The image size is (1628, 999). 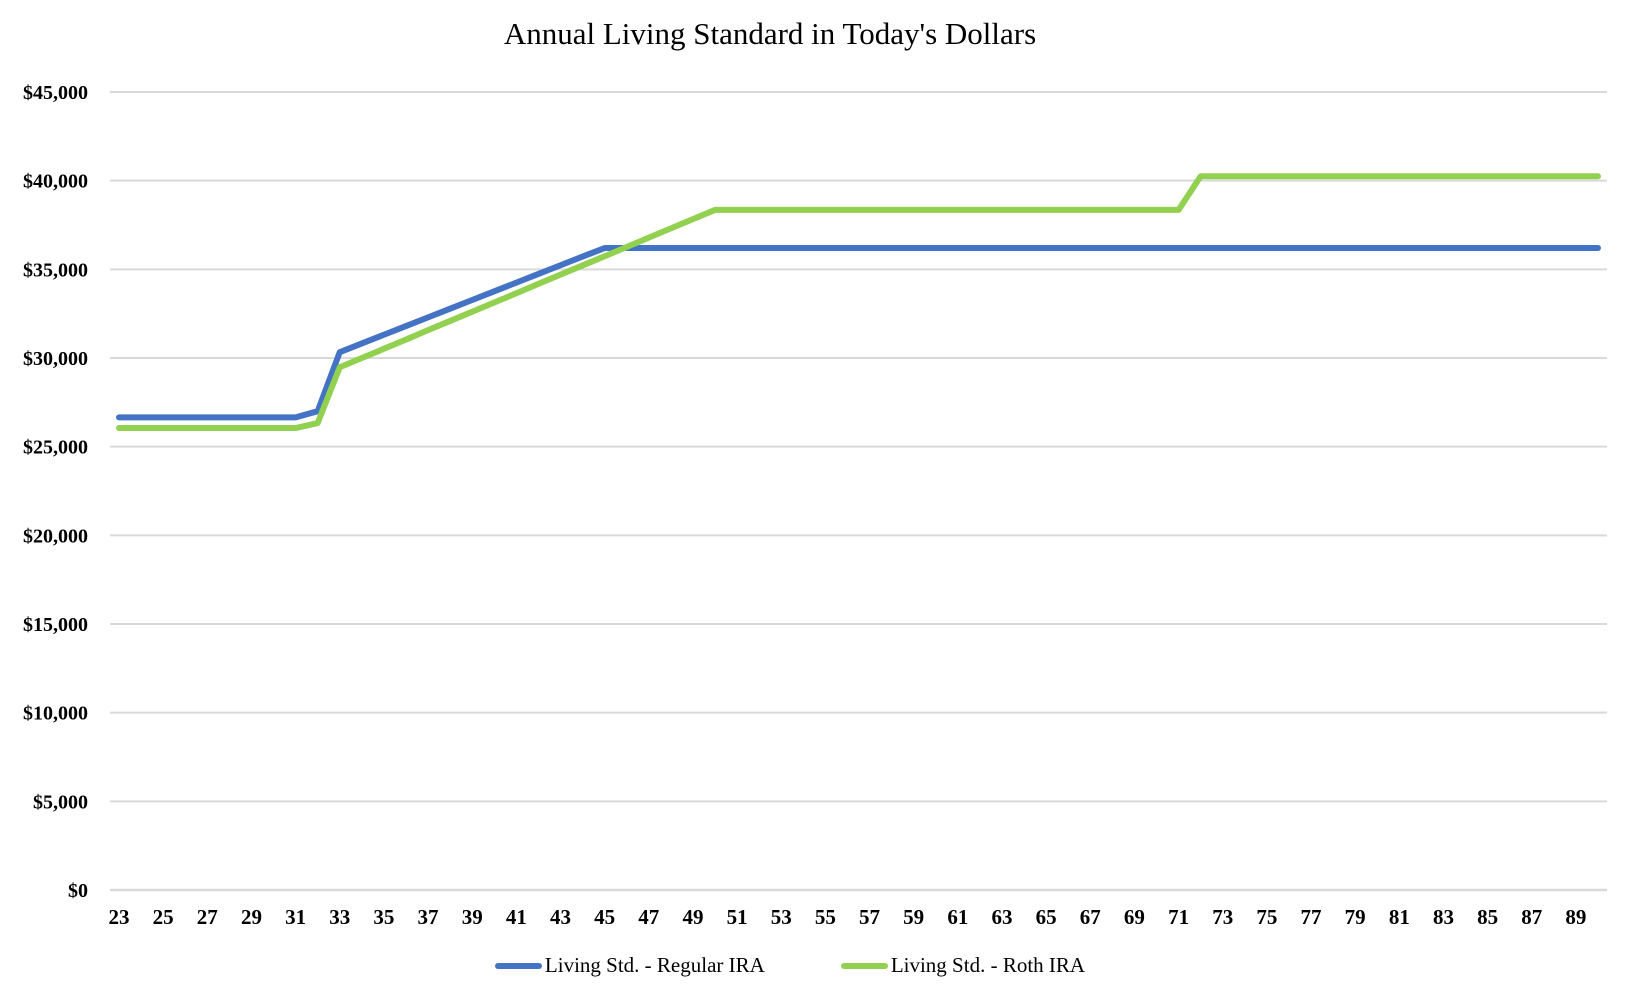 What do you see at coordinates (781, 917) in the screenshot?
I see `x-tick-label: 53` at bounding box center [781, 917].